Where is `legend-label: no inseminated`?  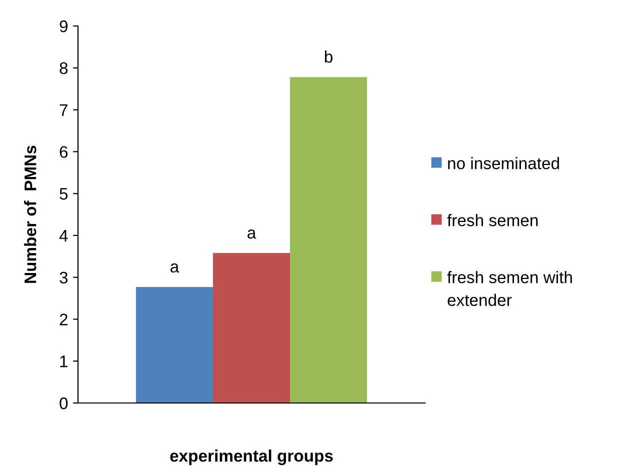
legend-label: no inseminated is located at coordinates (503, 163).